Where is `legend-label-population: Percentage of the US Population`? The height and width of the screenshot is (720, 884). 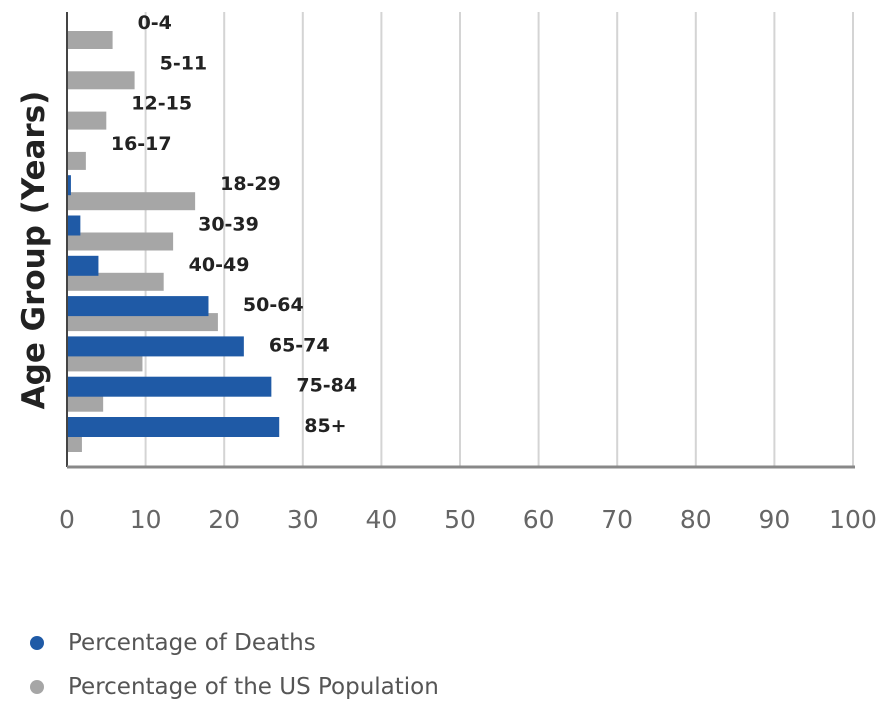
legend-label-population: Percentage of the US Population is located at coordinates (253, 687).